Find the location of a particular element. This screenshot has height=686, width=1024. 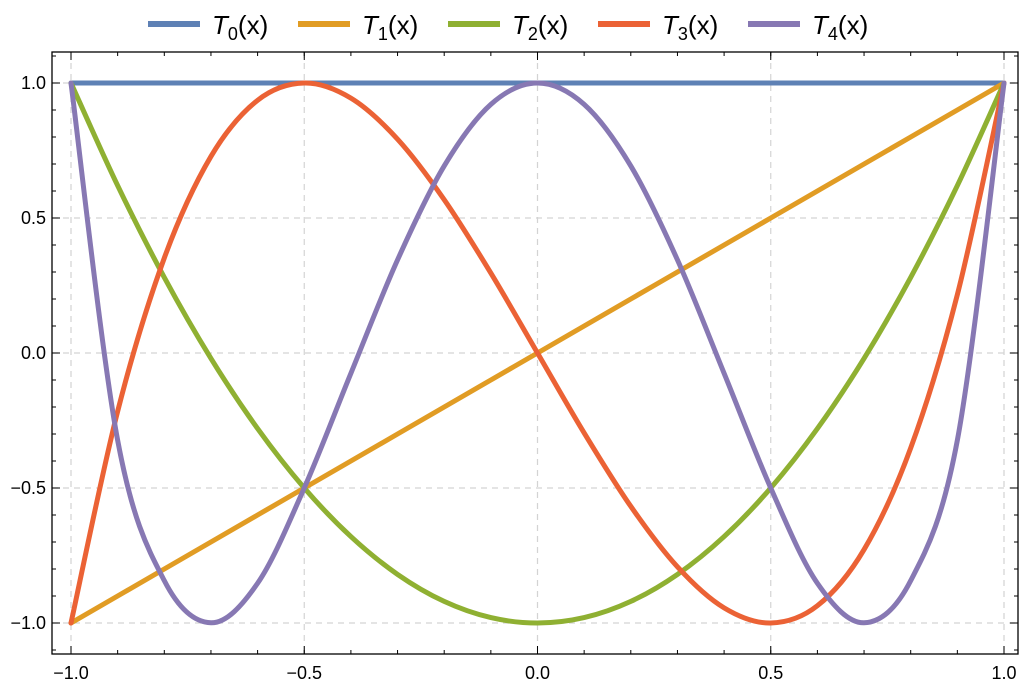

legend-label-t4: T4(x) is located at coordinates (840, 27).